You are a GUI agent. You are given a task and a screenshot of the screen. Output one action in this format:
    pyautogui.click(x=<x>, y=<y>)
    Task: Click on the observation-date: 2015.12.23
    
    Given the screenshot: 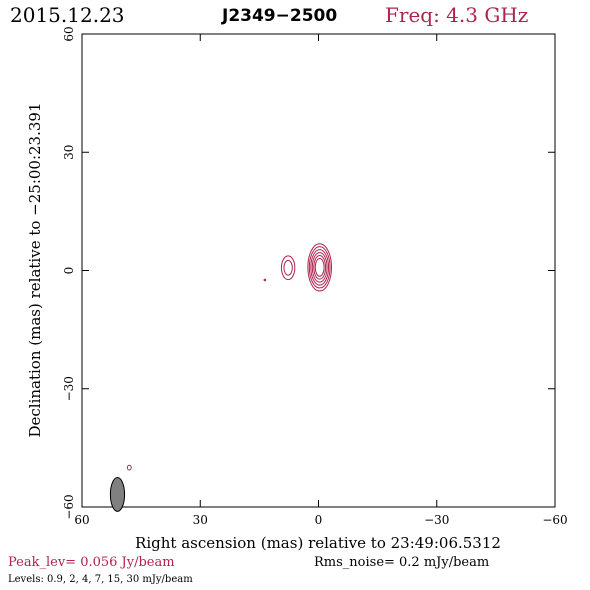 What is the action you would take?
    pyautogui.click(x=67, y=15)
    